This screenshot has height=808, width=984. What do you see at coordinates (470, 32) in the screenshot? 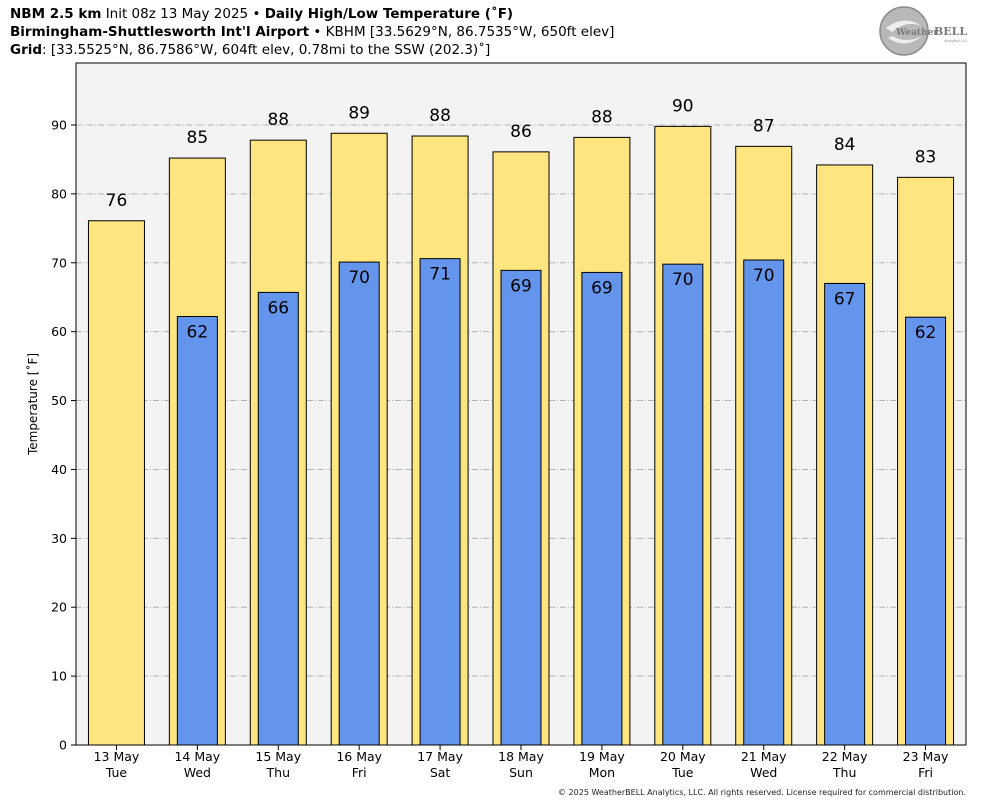
I see `station-info: KBHM [33.5629°N, 86.7535°W, 650ft elev]` at bounding box center [470, 32].